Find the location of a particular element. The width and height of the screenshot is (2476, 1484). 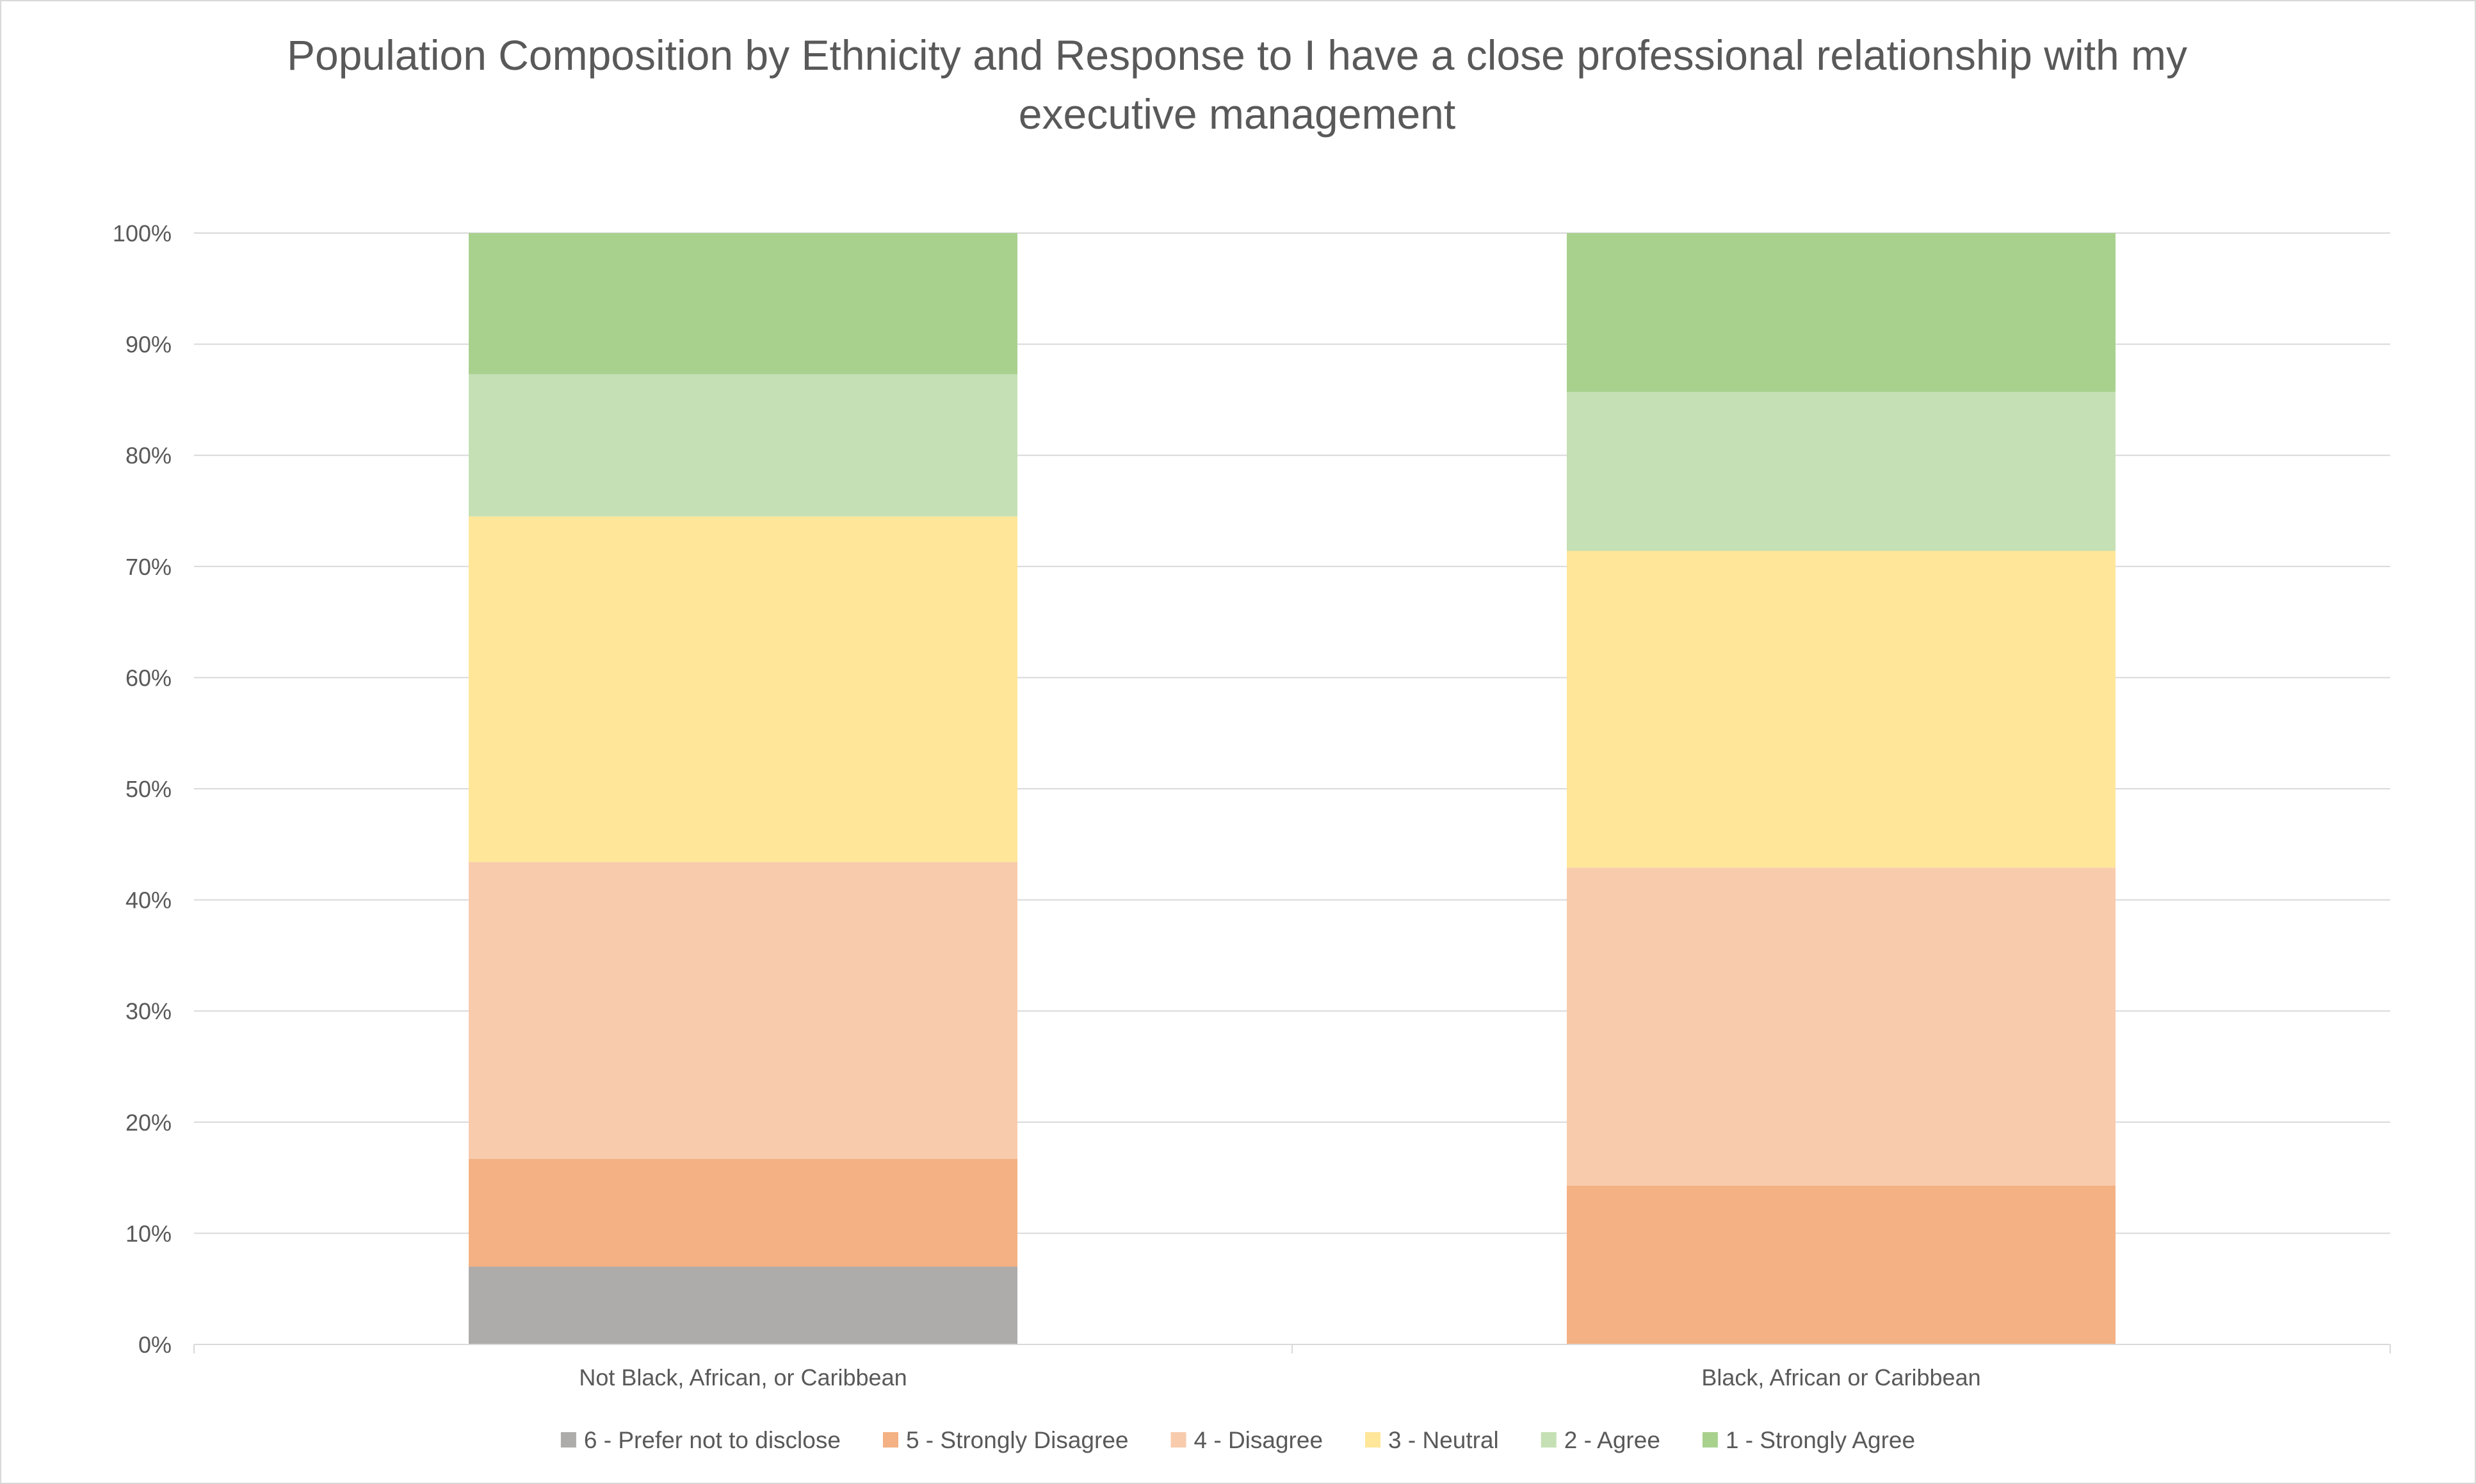

y-tick-label: 60% is located at coordinates (149, 678).